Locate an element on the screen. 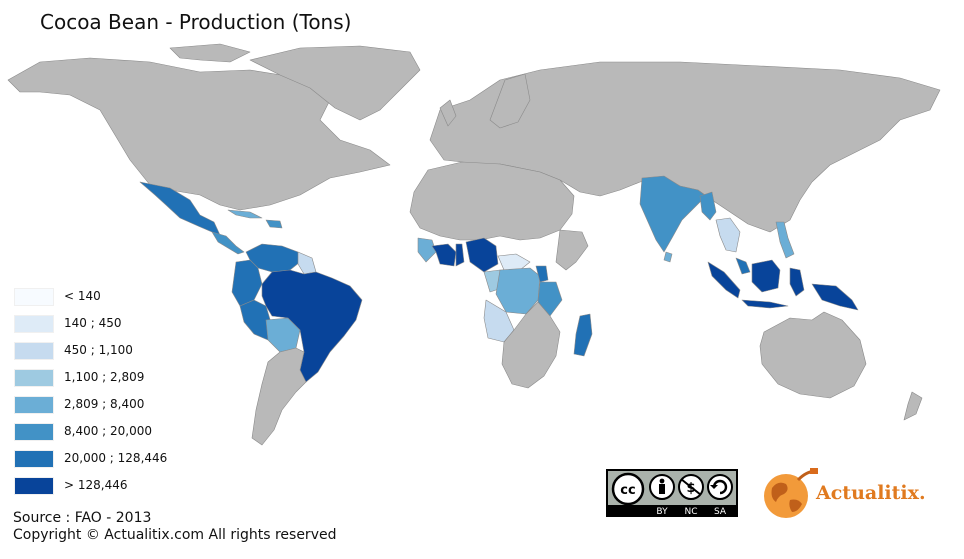 This screenshot has height=559, width=964. country-india is located at coordinates (673, 214).